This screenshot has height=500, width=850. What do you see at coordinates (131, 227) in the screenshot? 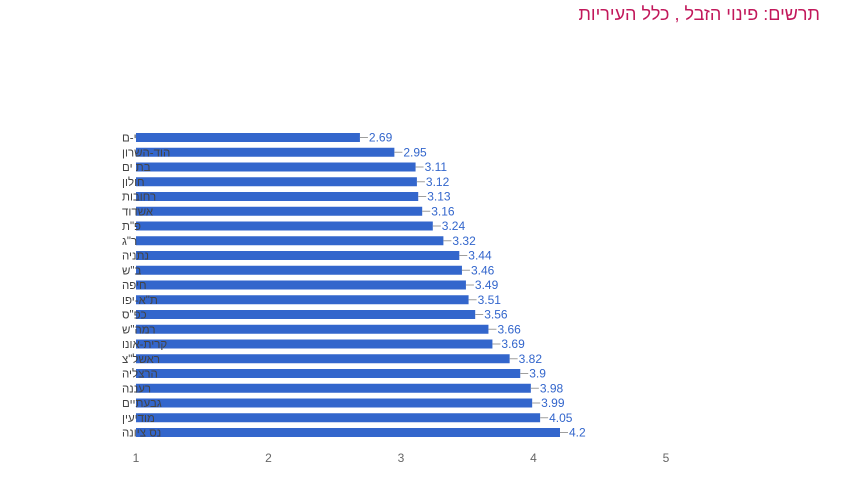
I see `category-label: פ"ת` at bounding box center [131, 227].